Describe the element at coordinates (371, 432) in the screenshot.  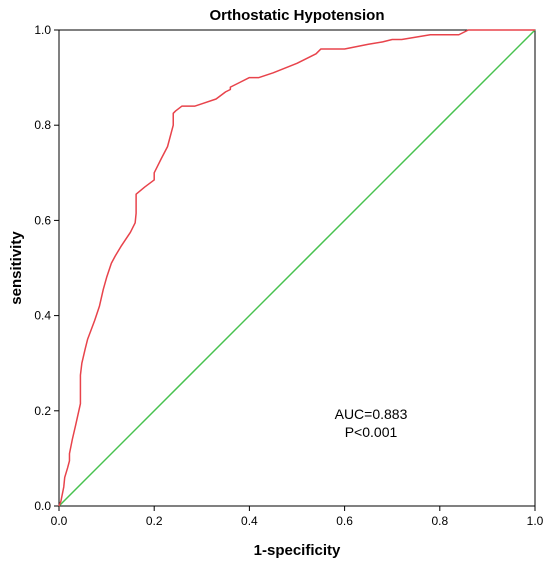
I see `p-value-annotation: P<0.001` at that location.